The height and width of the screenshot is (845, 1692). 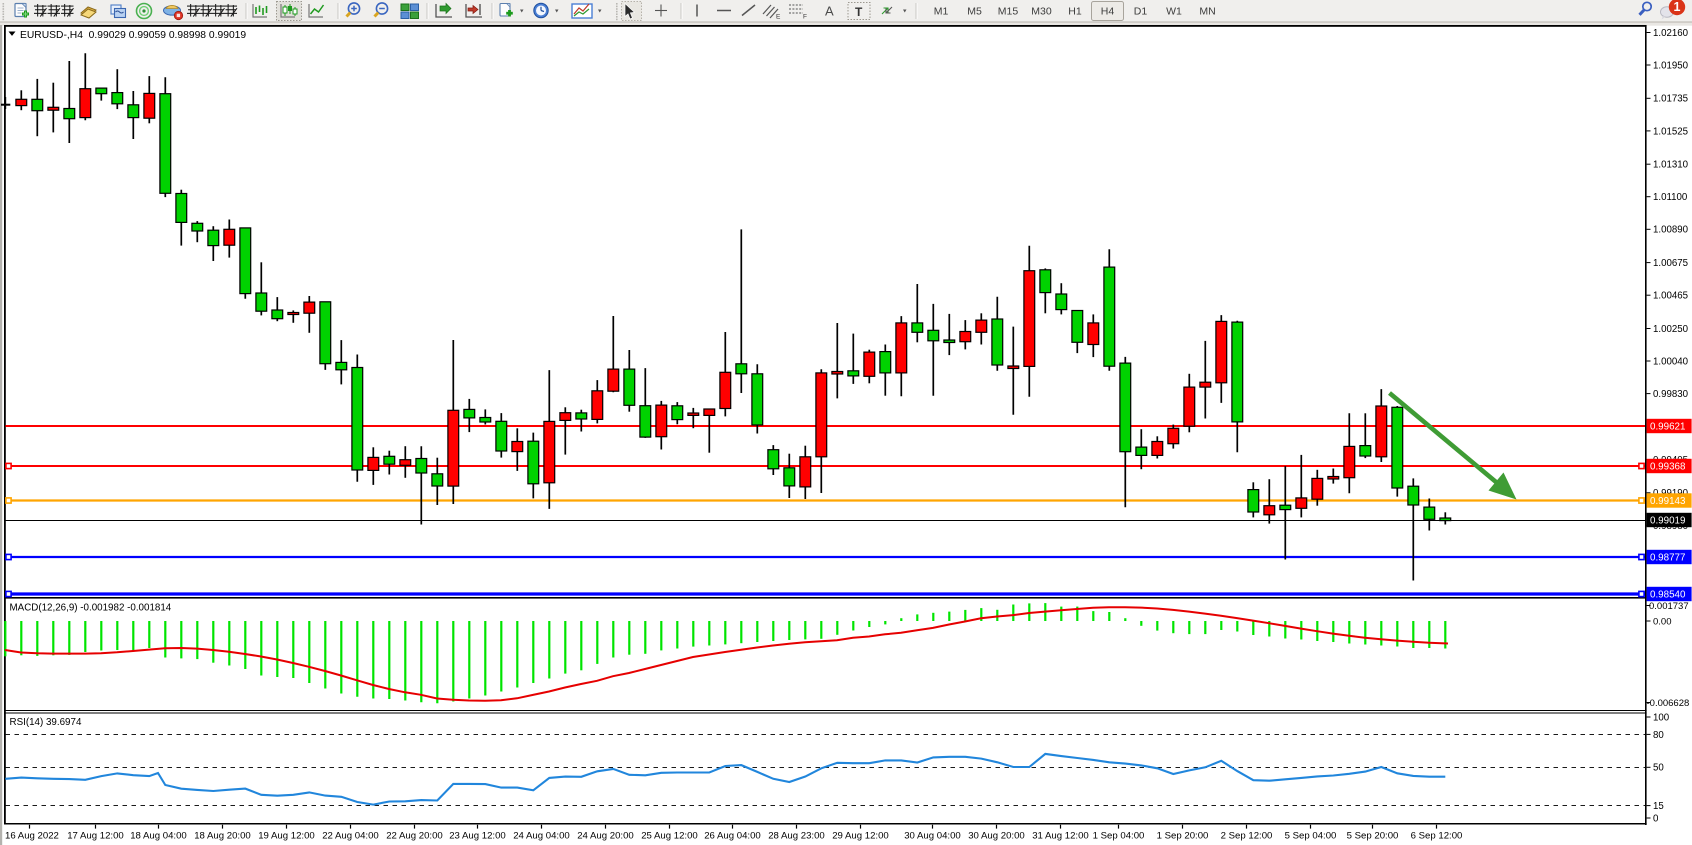 I want to click on svg-text: M5, so click(x=974, y=12).